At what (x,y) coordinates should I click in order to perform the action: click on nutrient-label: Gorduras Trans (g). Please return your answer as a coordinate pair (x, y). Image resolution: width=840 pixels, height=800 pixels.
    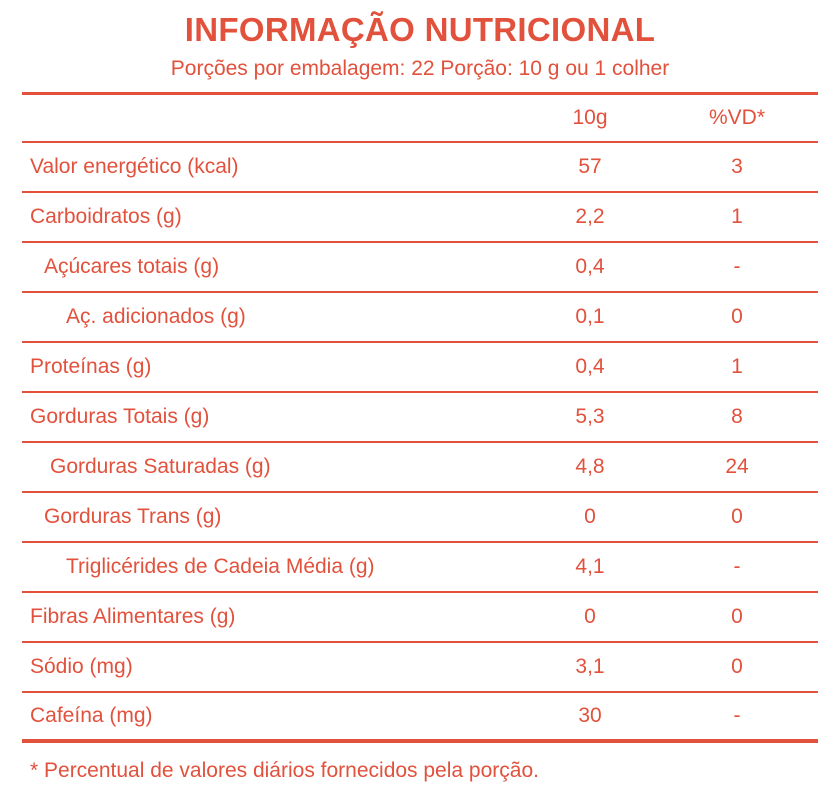
    Looking at the image, I should click on (133, 516).